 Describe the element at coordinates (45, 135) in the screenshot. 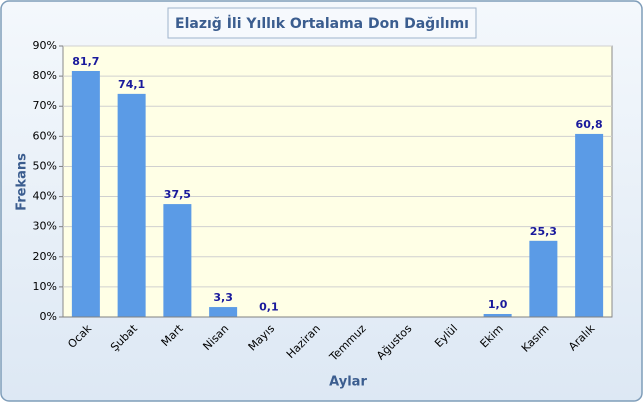

I see `y-tick-label: 60%` at that location.